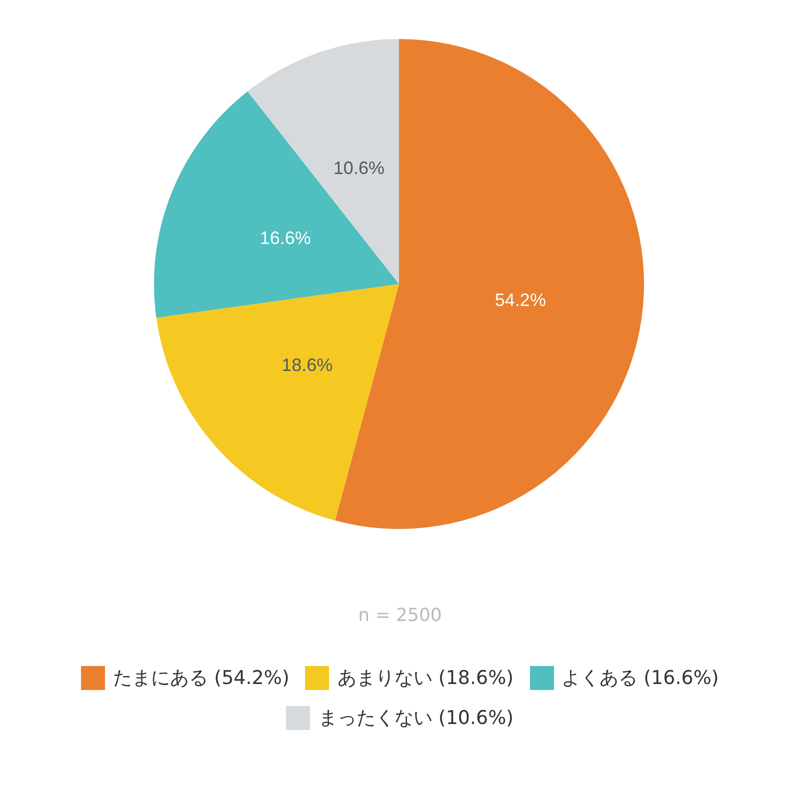 Image resolution: width=800 pixels, height=809 pixels. What do you see at coordinates (520, 300) in the screenshot?
I see `data-label: 54.2%` at bounding box center [520, 300].